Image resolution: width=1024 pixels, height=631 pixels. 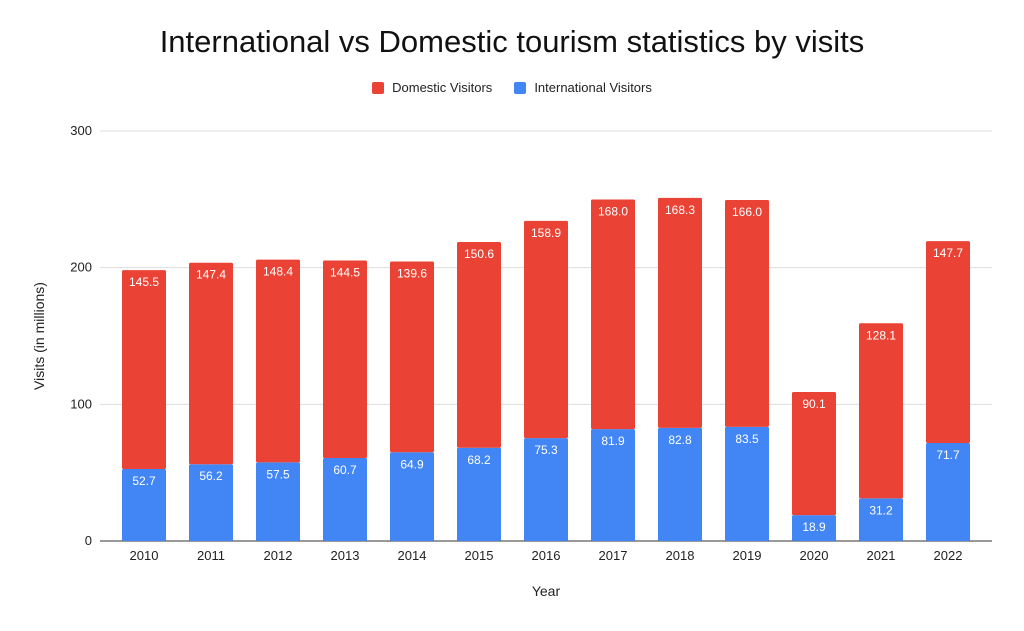 I want to click on data-label-international: 75.3, so click(x=546, y=450).